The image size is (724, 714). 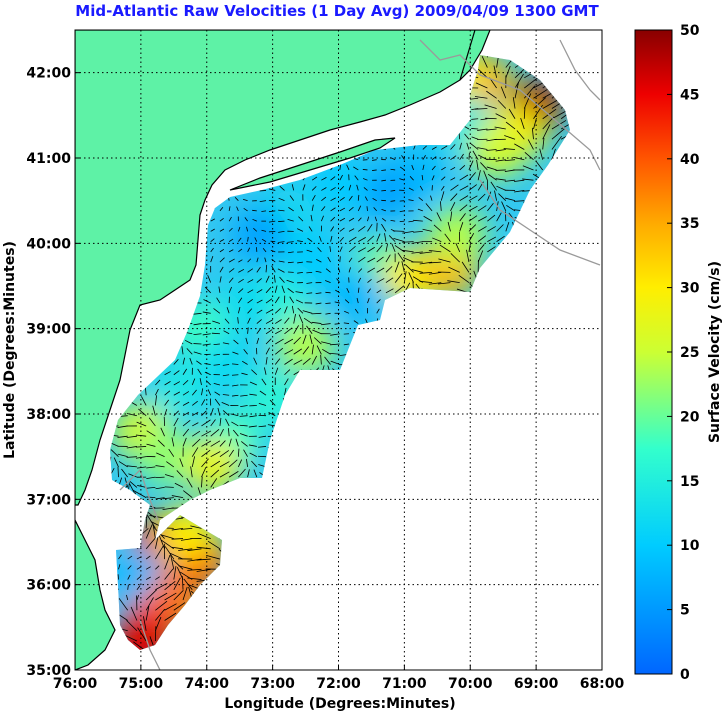 What do you see at coordinates (48, 330) in the screenshot?
I see `y-tick-label: 39:00` at bounding box center [48, 330].